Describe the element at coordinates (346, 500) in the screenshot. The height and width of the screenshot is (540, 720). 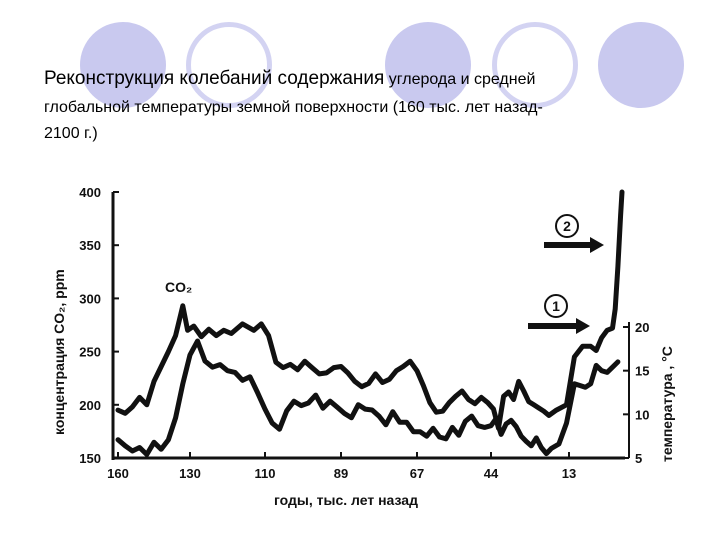
I see `x-axis-label: годы, тыс. лет назад` at that location.